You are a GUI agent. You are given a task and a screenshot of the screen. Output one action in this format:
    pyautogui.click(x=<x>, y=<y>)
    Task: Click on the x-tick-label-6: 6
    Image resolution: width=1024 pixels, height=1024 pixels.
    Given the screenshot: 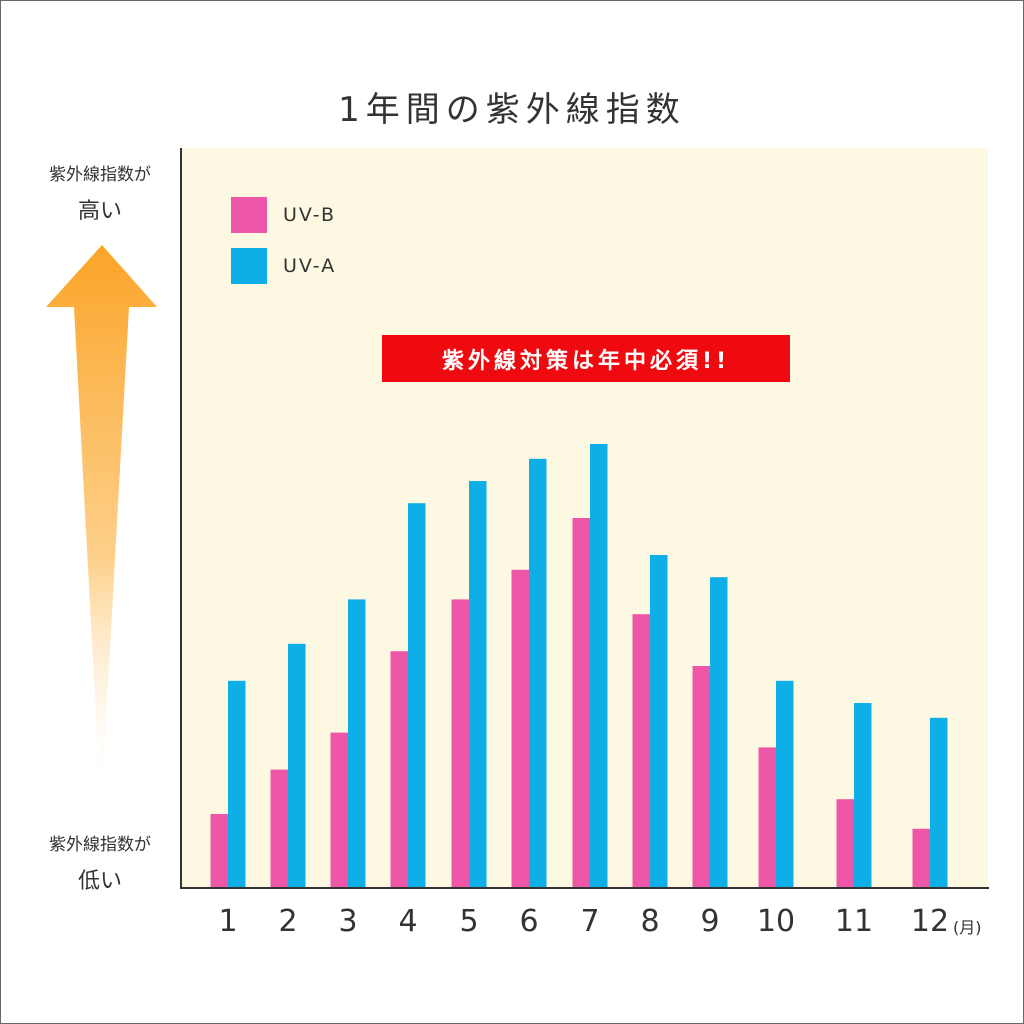 What is the action you would take?
    pyautogui.click(x=529, y=921)
    